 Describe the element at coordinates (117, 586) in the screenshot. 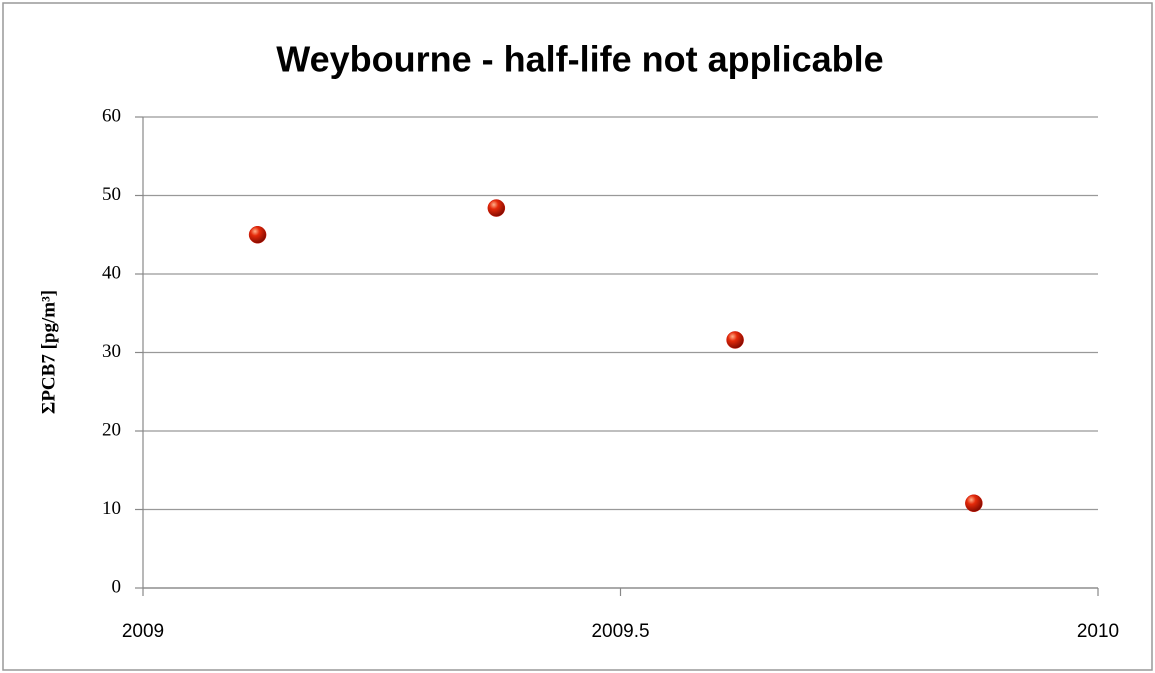

I see `y-tick-label: 0` at that location.